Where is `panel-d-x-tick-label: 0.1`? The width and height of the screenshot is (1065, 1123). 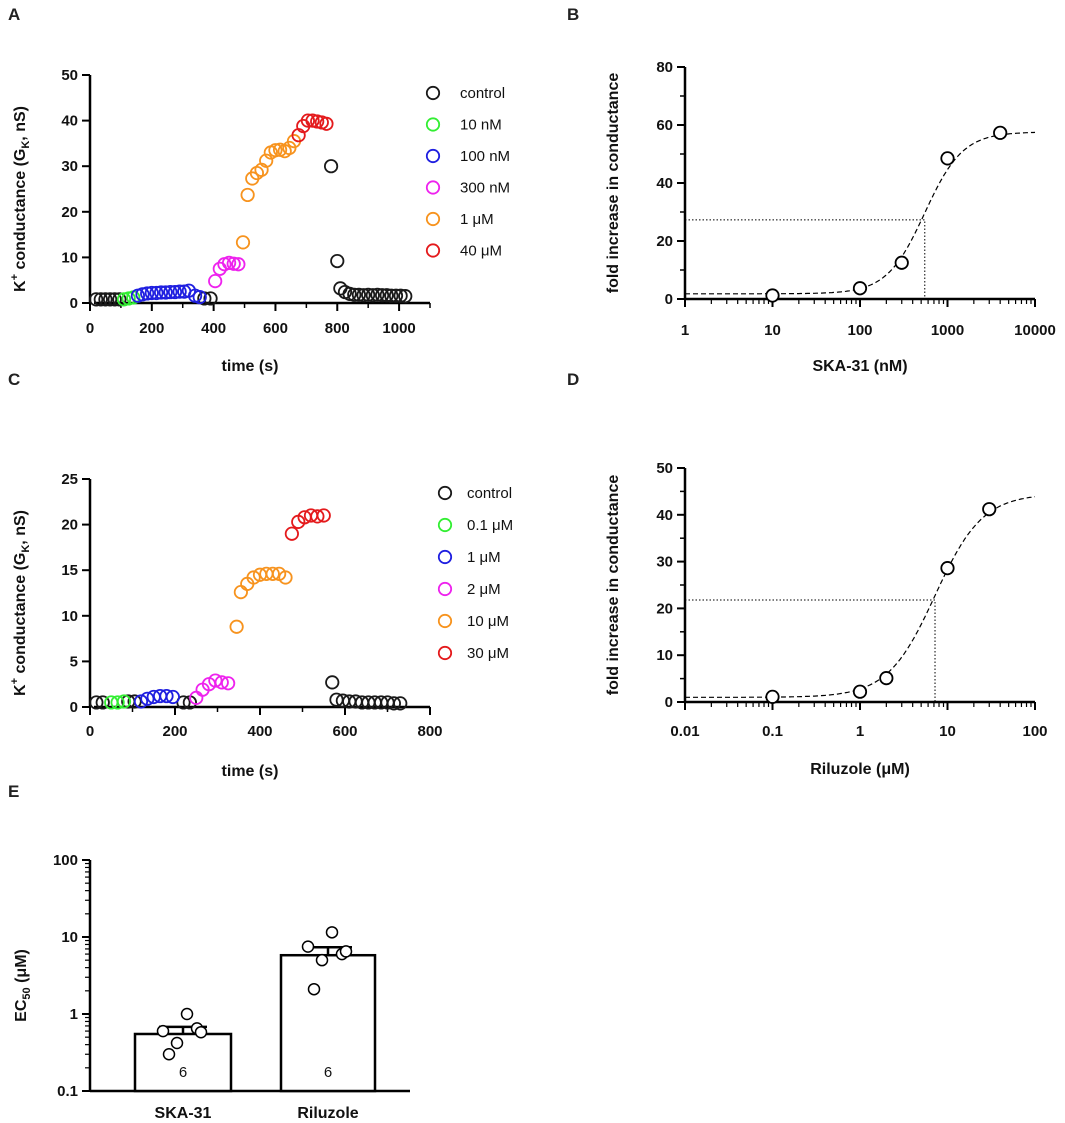
panel-d-x-tick-label: 0.1 is located at coordinates (772, 731).